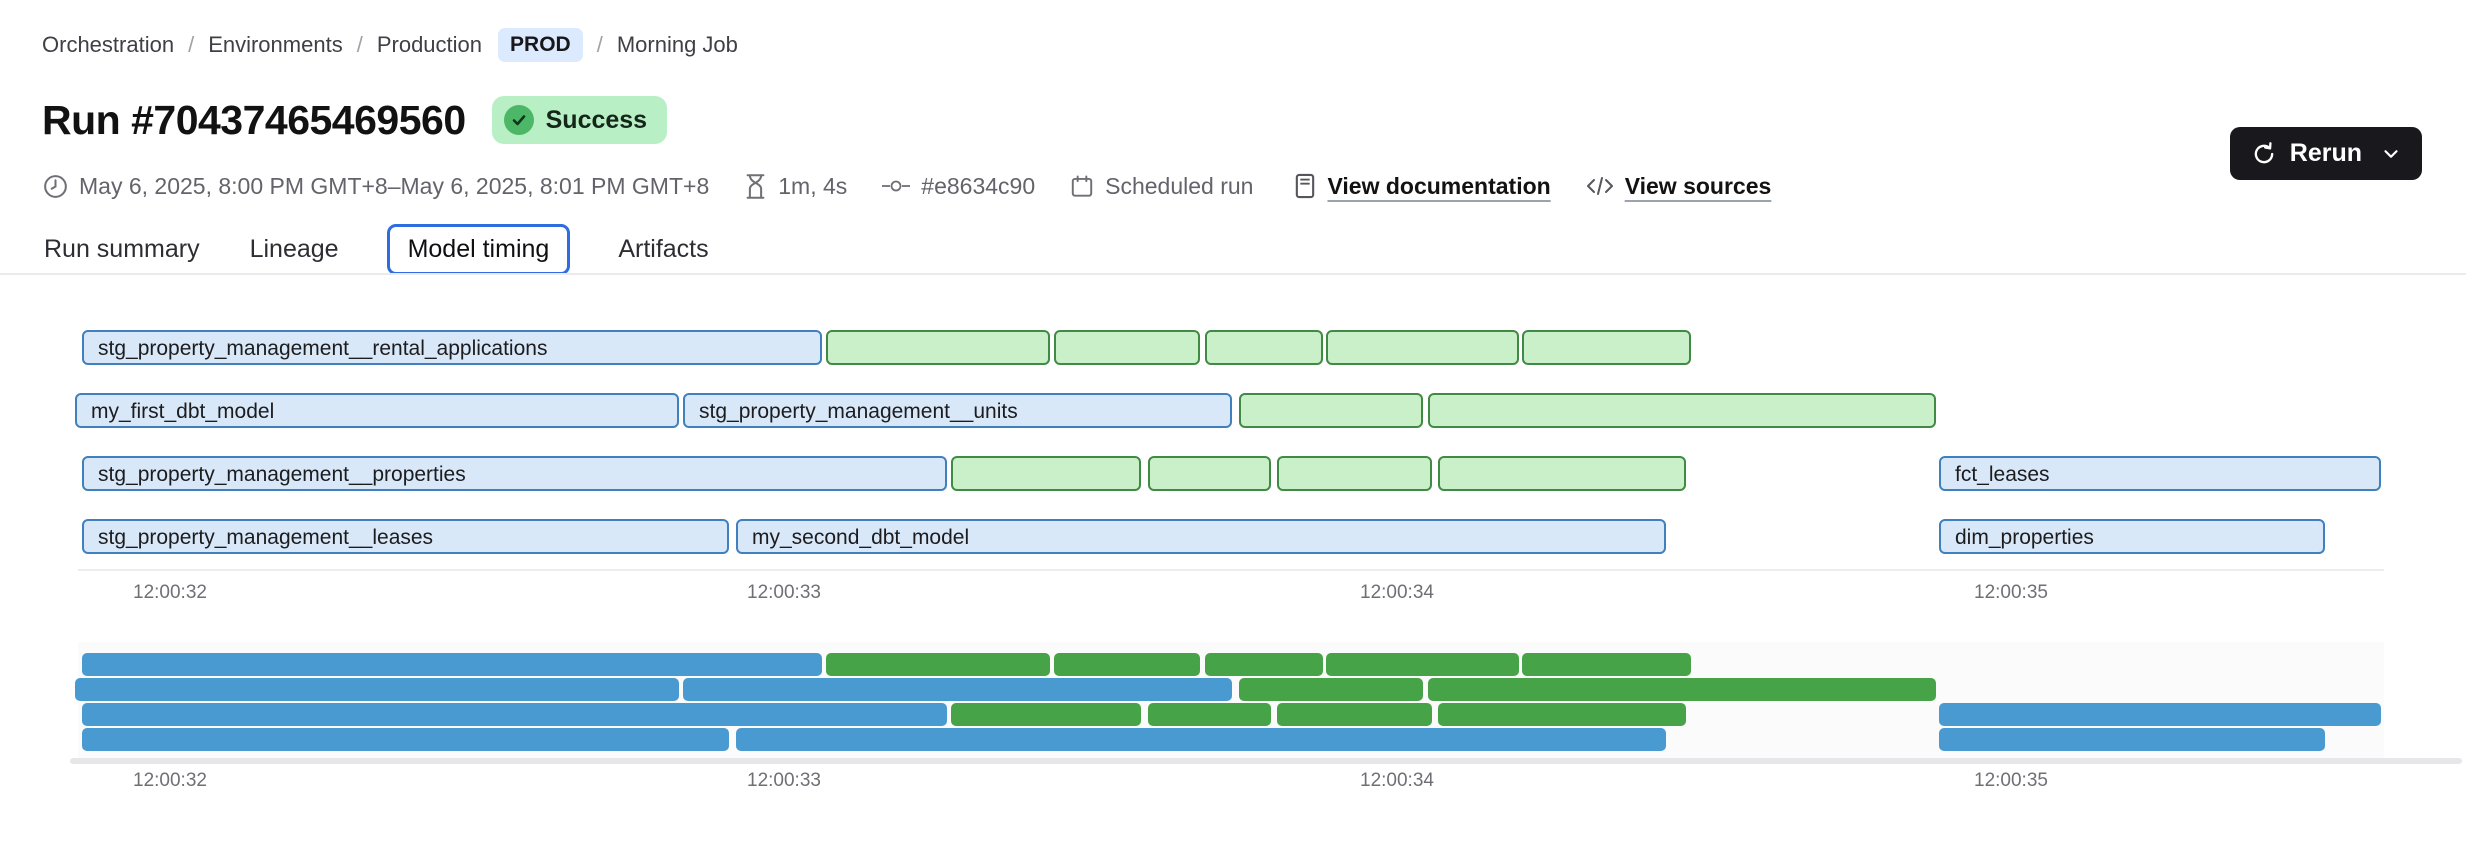 This screenshot has height=842, width=2466. Describe the element at coordinates (858, 411) in the screenshot. I see `model-bar-label: stg_property_management__units` at that location.